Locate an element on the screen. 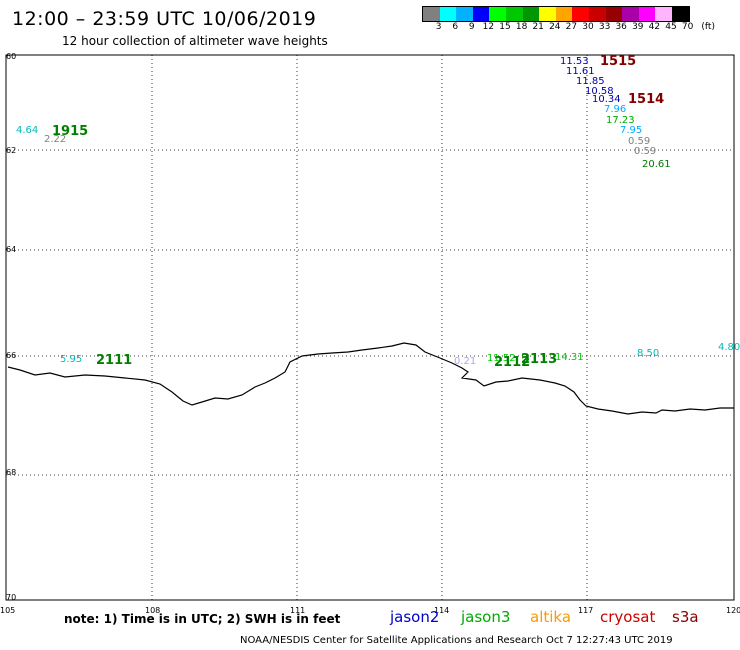 The image size is (740, 650). wave-height-value: 10.58 is located at coordinates (599, 91).